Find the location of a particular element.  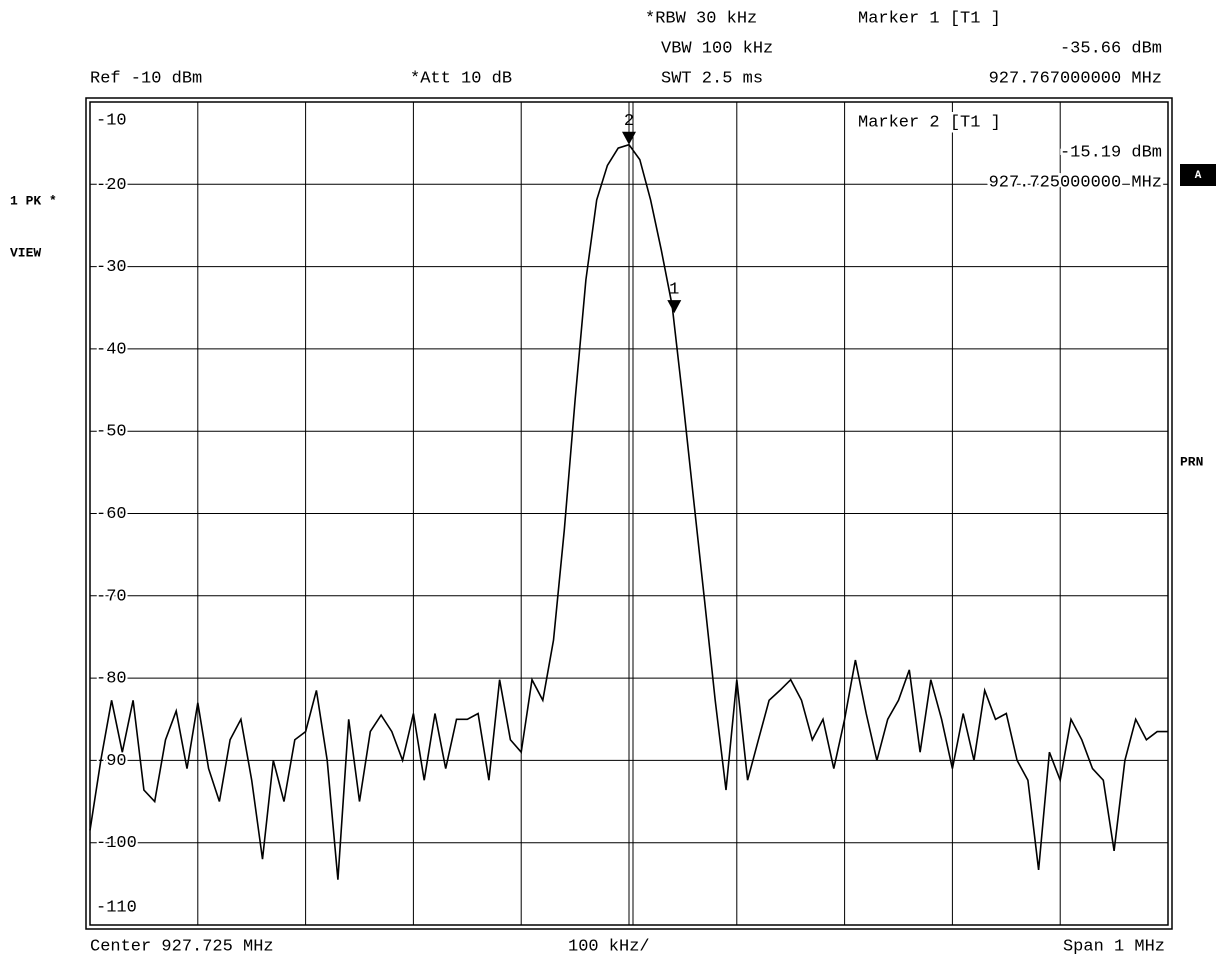

a-badge is located at coordinates (1198, 175).